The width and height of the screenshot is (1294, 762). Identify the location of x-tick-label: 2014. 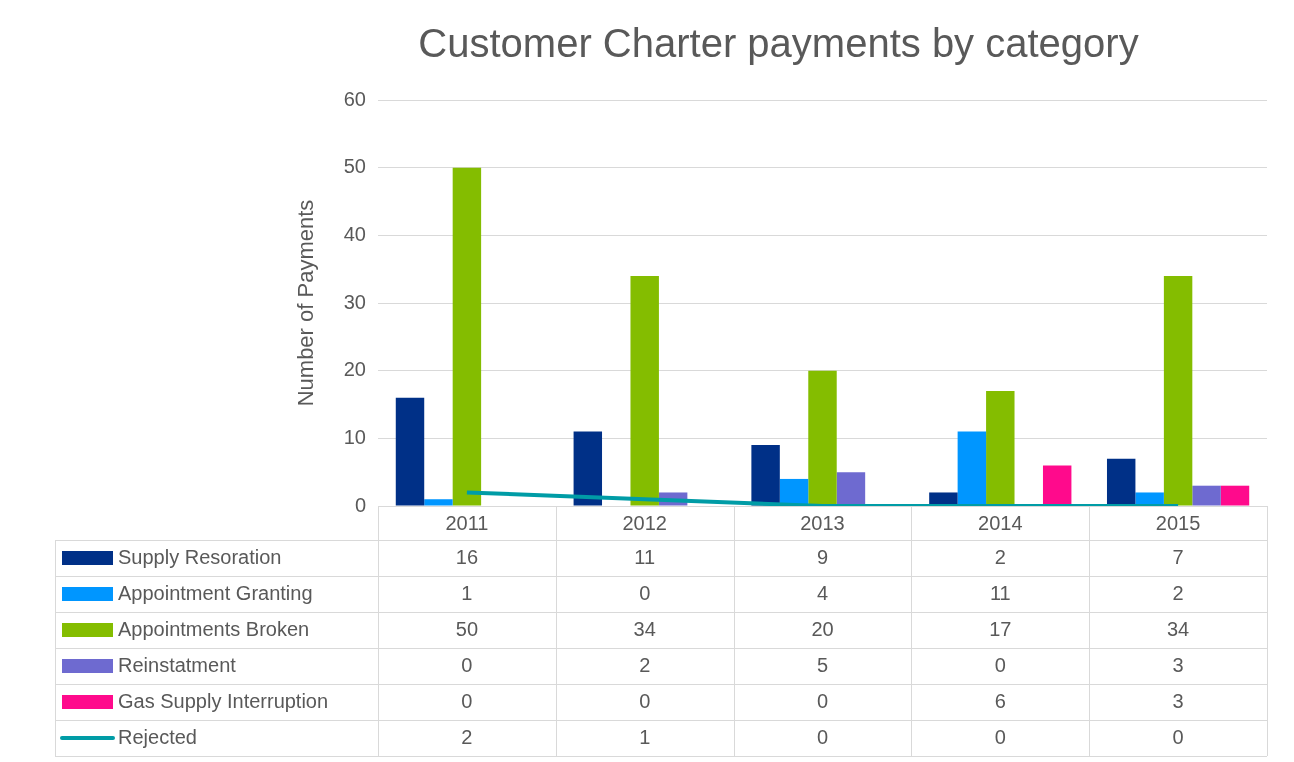
(1000, 522).